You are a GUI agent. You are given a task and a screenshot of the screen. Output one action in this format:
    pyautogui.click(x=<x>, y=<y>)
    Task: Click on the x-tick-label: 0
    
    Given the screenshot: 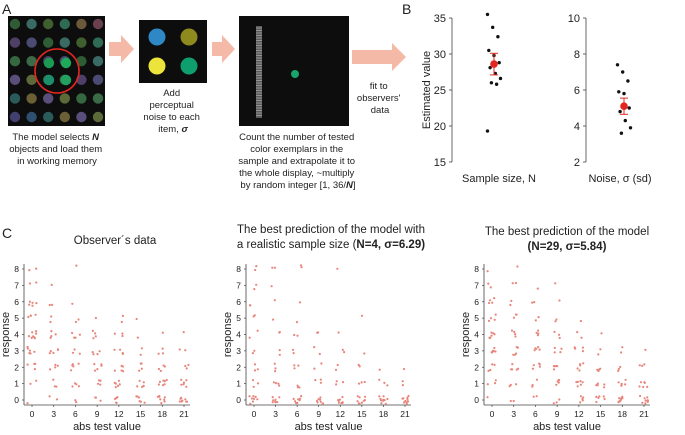 What is the action you would take?
    pyautogui.click(x=492, y=414)
    